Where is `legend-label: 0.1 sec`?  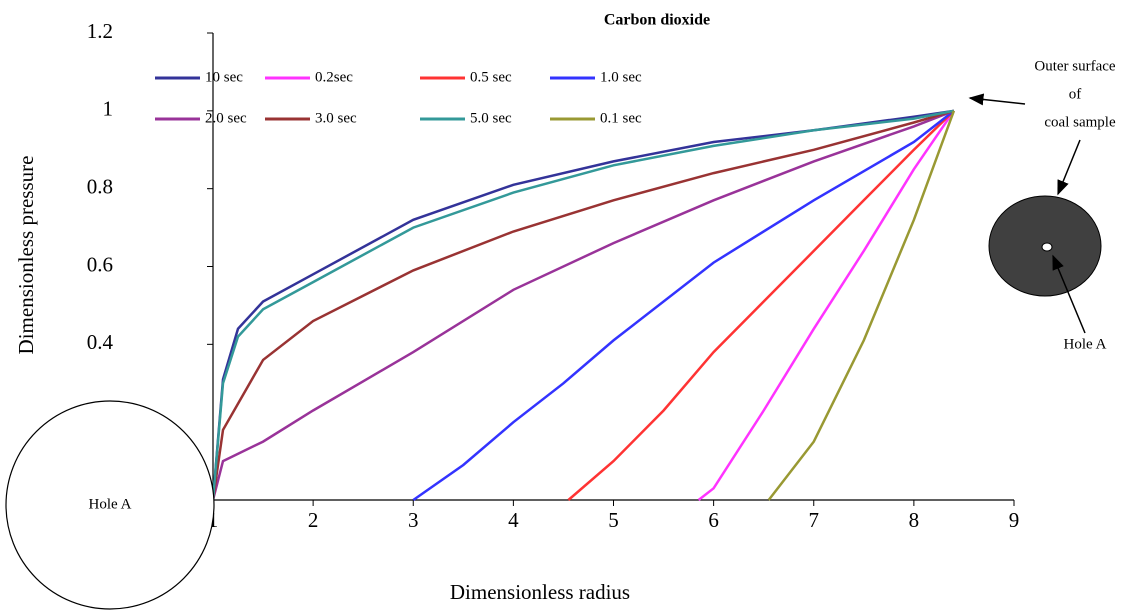
legend-label: 0.1 sec is located at coordinates (621, 118).